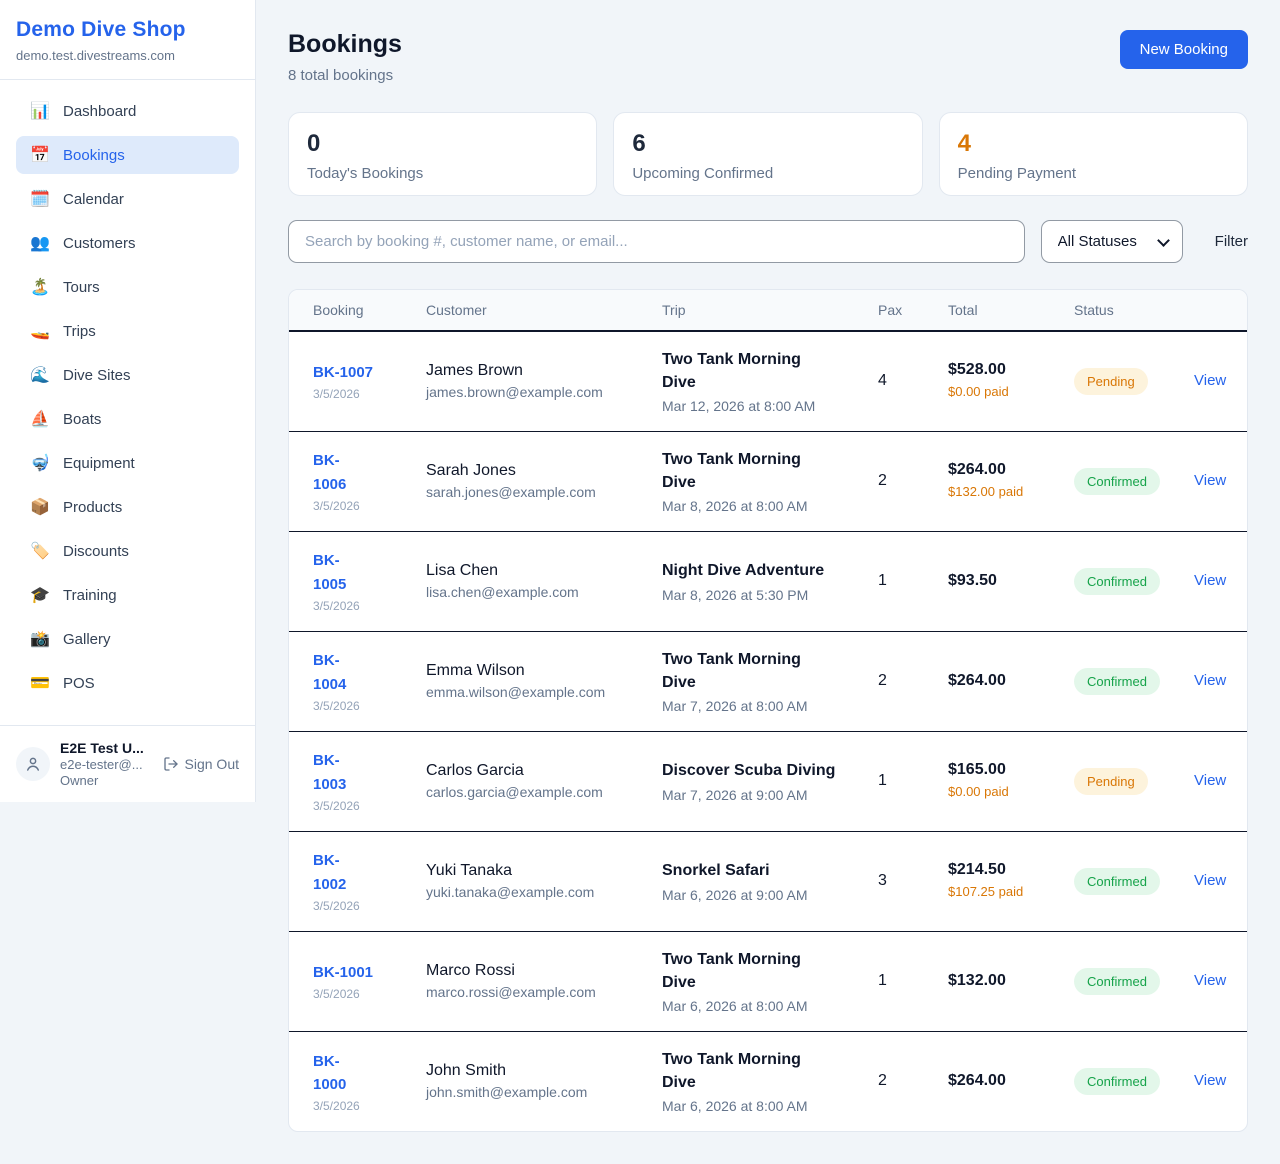 The image size is (1280, 1164). What do you see at coordinates (1111, 241) in the screenshot?
I see `status-filter-select: All Statuses` at bounding box center [1111, 241].